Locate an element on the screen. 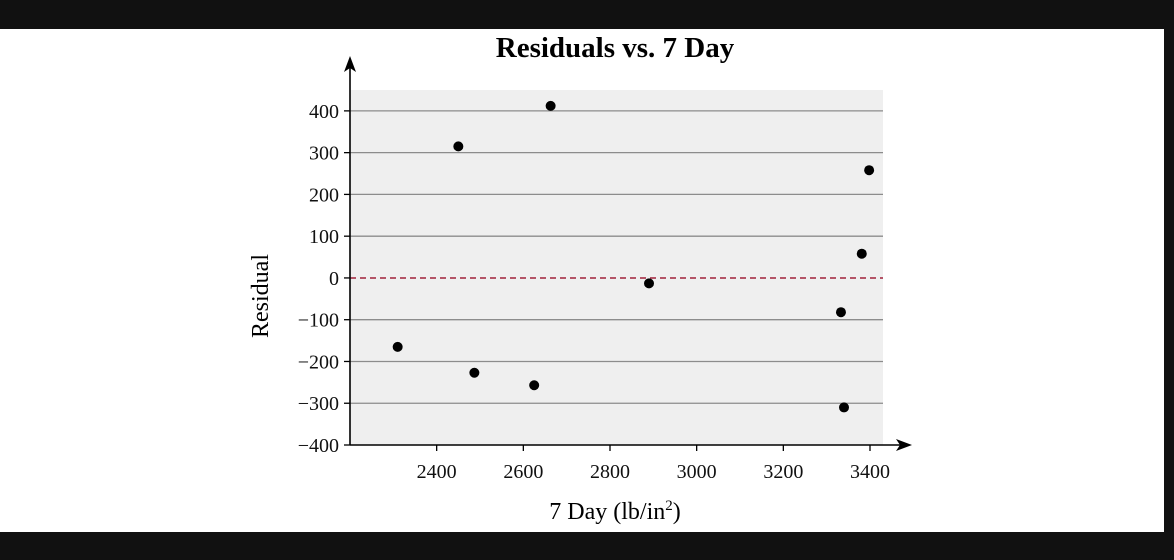 This screenshot has height=560, width=1174. x-tick-label: 3000 is located at coordinates (697, 472).